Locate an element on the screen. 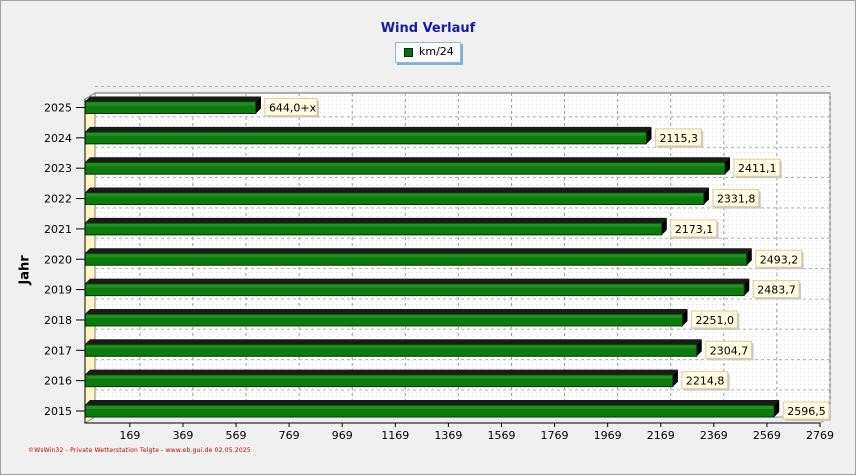 This screenshot has height=475, width=856. legend: km/24 is located at coordinates (428, 52).